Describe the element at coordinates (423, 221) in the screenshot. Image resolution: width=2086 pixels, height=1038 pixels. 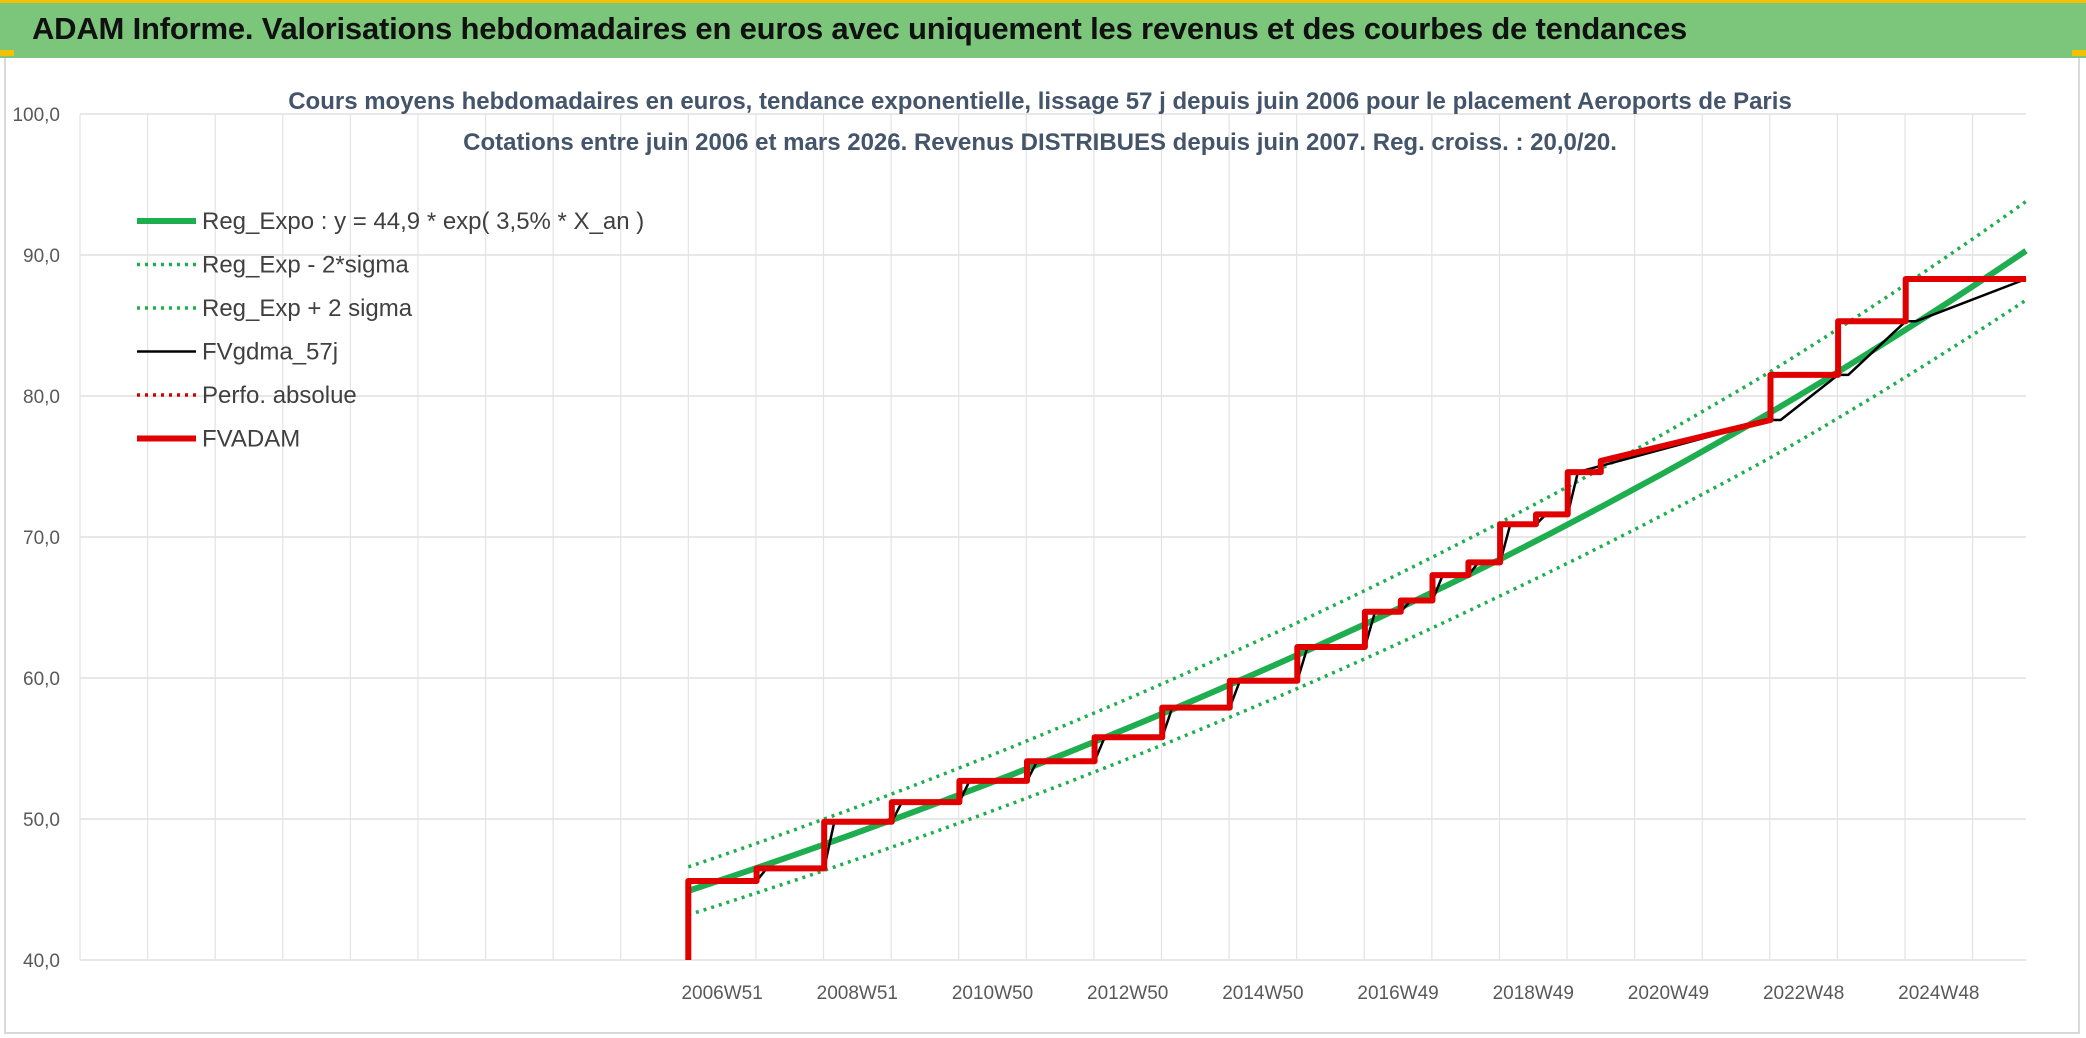
I see `legend-label: Reg_Expo : y = 44,9 * exp( 3,5% * X_an )` at that location.